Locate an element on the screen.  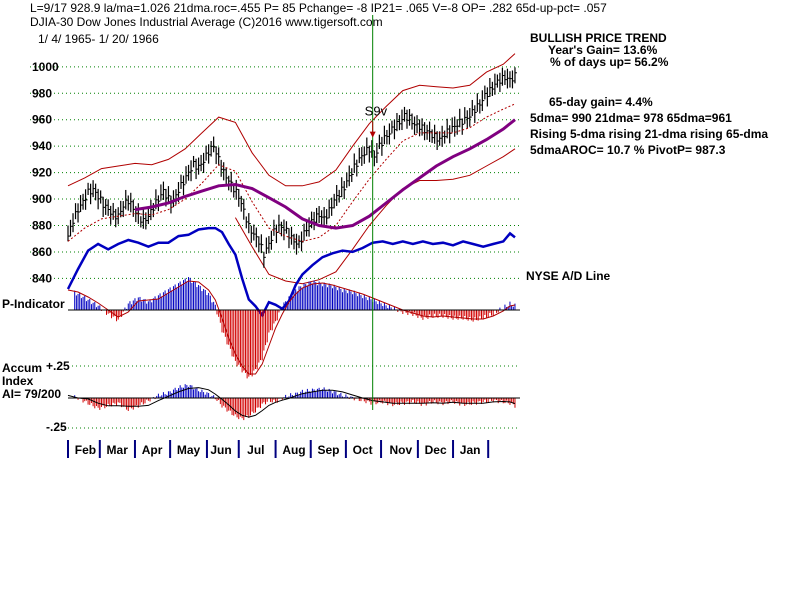
y-tick-1000: 1000 is located at coordinates (45, 67).